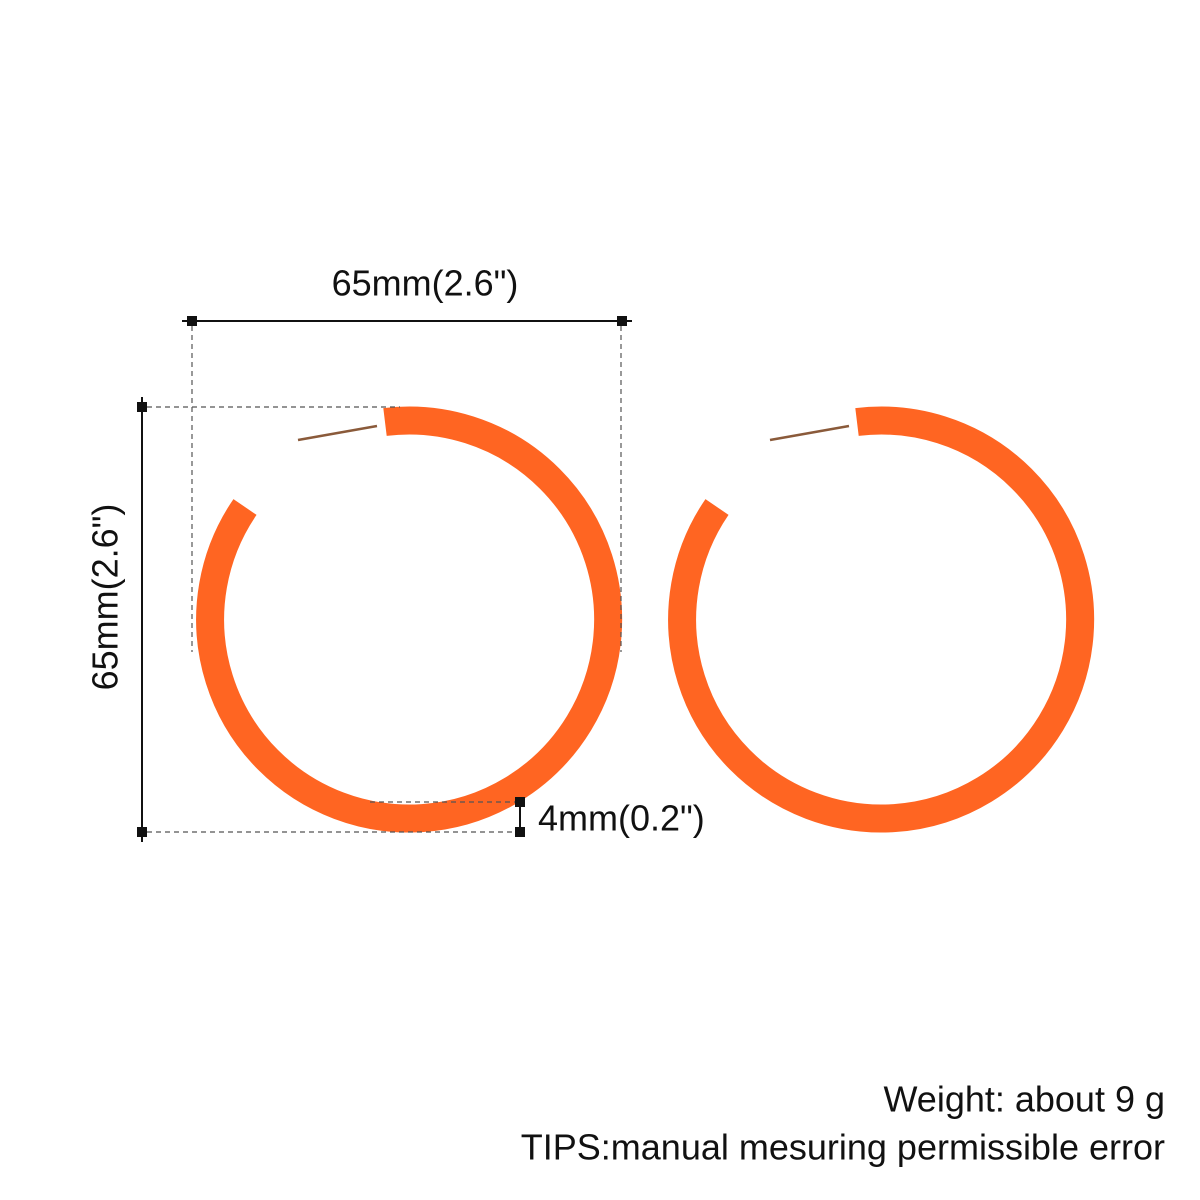 The image size is (1200, 1200). I want to click on hoop-right, so click(881, 619).